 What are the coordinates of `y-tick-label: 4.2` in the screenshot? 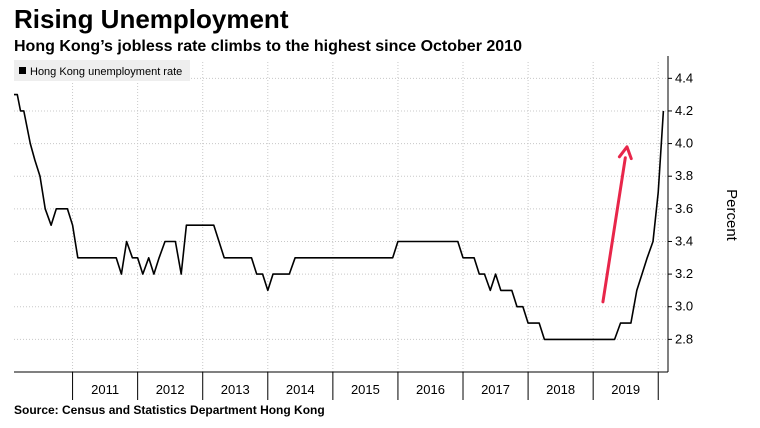 It's located at (684, 110).